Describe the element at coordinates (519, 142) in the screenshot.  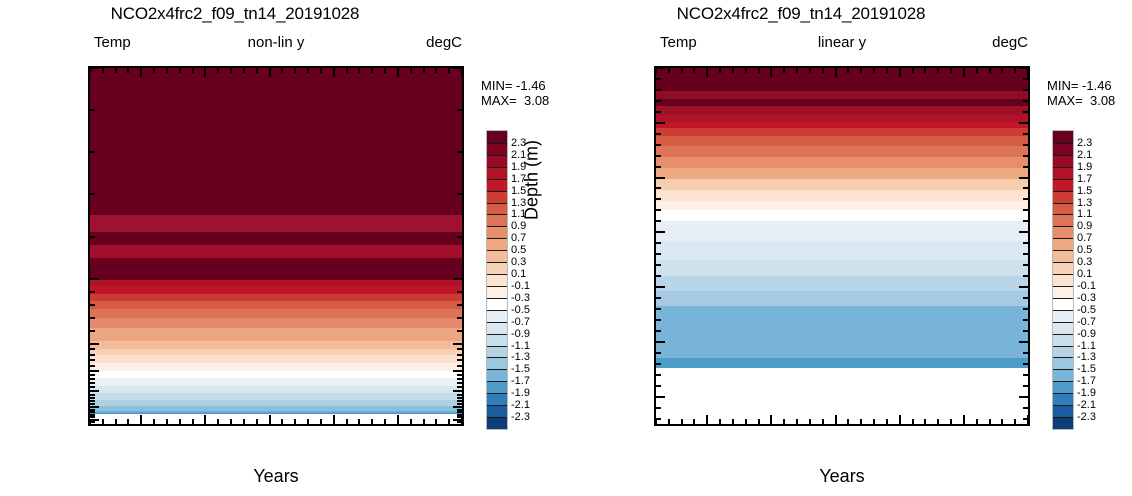
I see `colorbar-tick-label: 2.3` at that location.